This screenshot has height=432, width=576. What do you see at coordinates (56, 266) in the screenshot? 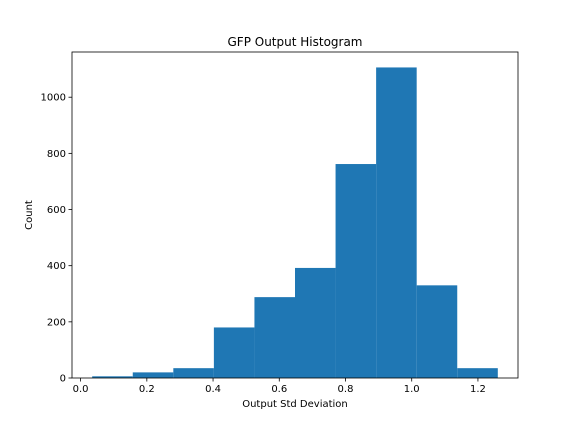
I see `y-tick-label: 400` at bounding box center [56, 266].